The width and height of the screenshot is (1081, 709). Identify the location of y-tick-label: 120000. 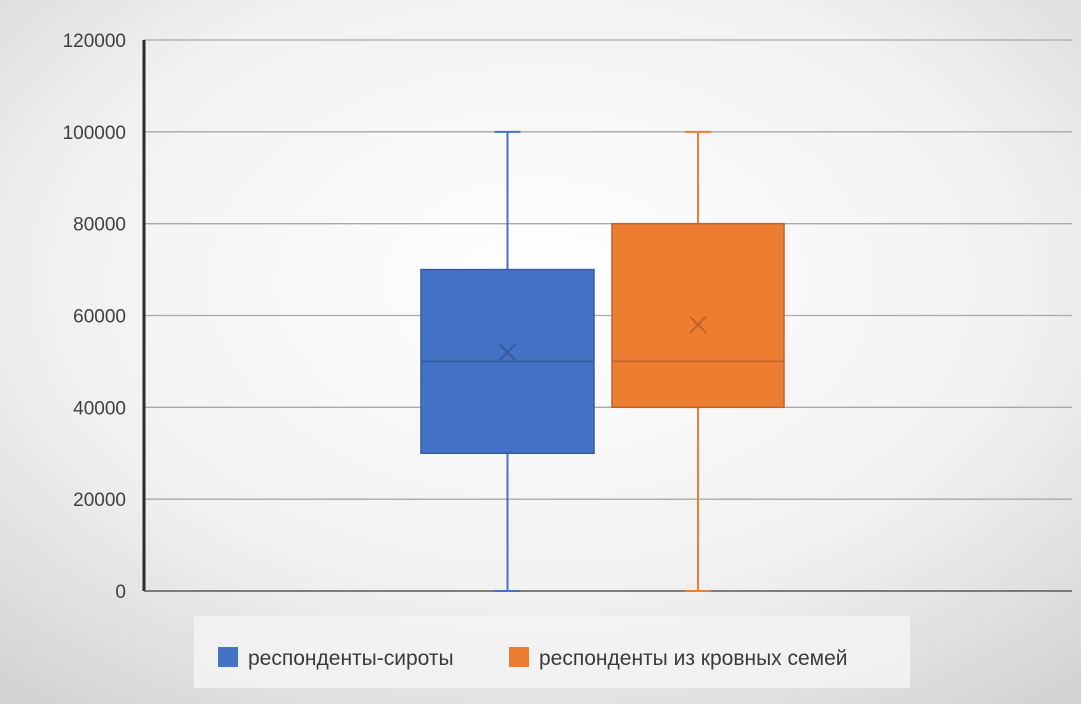
(94, 41).